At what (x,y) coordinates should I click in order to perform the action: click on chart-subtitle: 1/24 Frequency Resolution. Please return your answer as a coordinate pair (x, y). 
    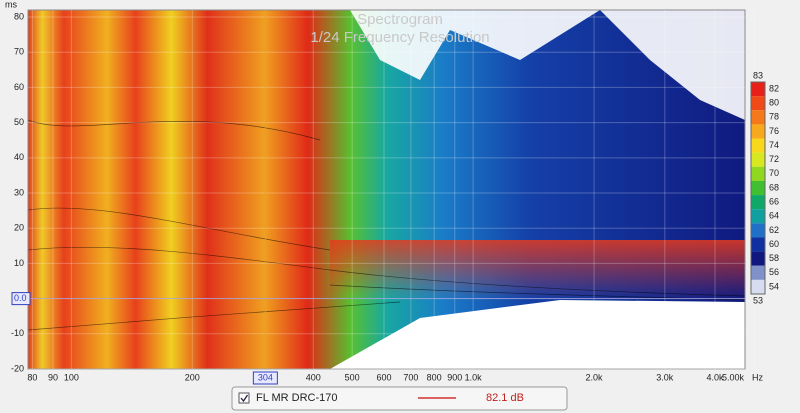
    Looking at the image, I should click on (399, 37).